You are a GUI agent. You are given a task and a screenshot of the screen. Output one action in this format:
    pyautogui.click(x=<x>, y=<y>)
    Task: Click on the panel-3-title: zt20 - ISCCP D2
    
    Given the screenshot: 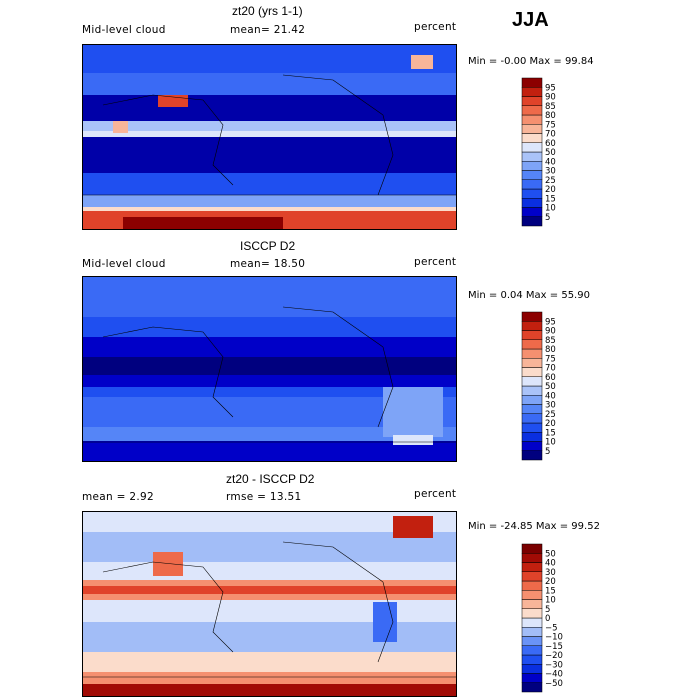 What is the action you would take?
    pyautogui.click(x=270, y=479)
    